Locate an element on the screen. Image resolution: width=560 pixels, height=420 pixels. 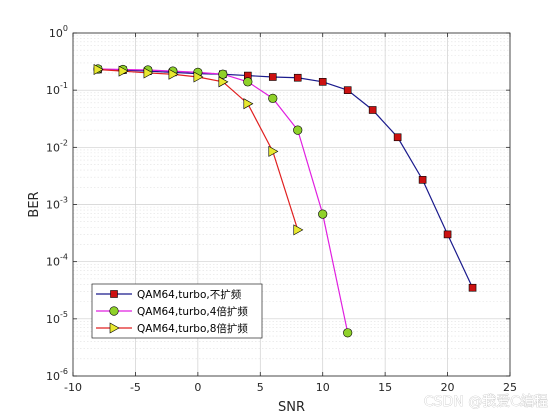
y-tick-label: 10⁻¹ is located at coordinates (57, 89).